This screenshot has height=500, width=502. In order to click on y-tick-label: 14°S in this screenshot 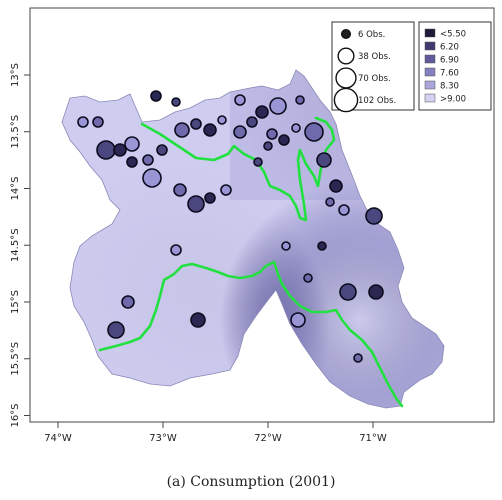, I will do `click(15, 188)`.